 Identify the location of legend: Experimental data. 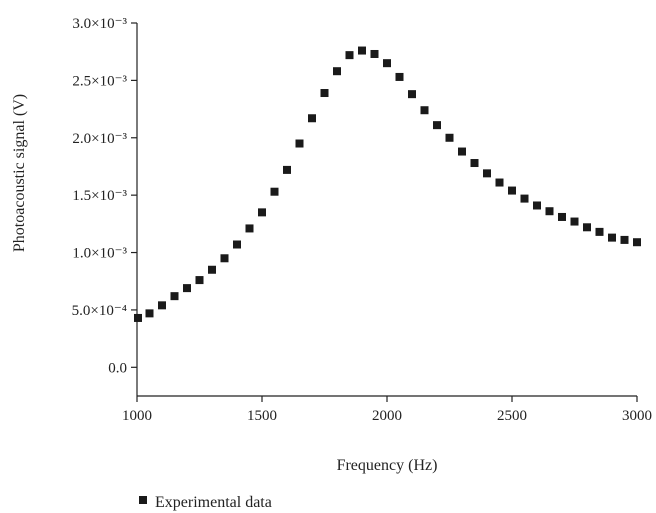
(205, 502).